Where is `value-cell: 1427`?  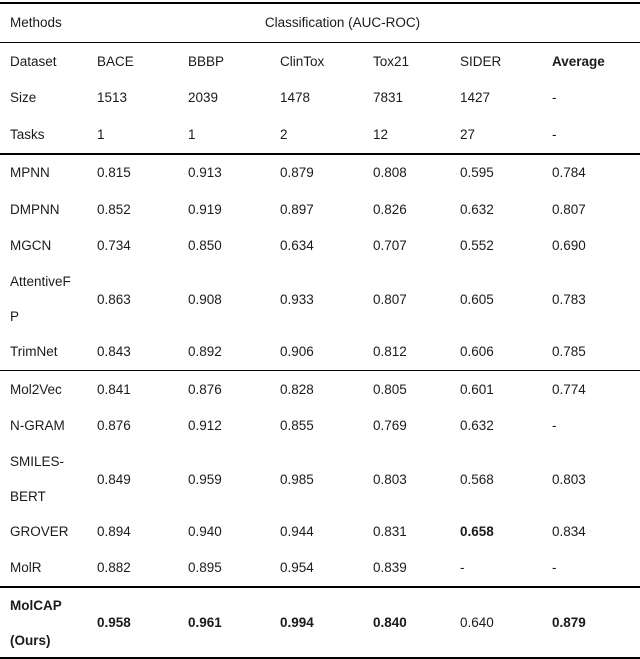
value-cell: 1427 is located at coordinates (475, 98).